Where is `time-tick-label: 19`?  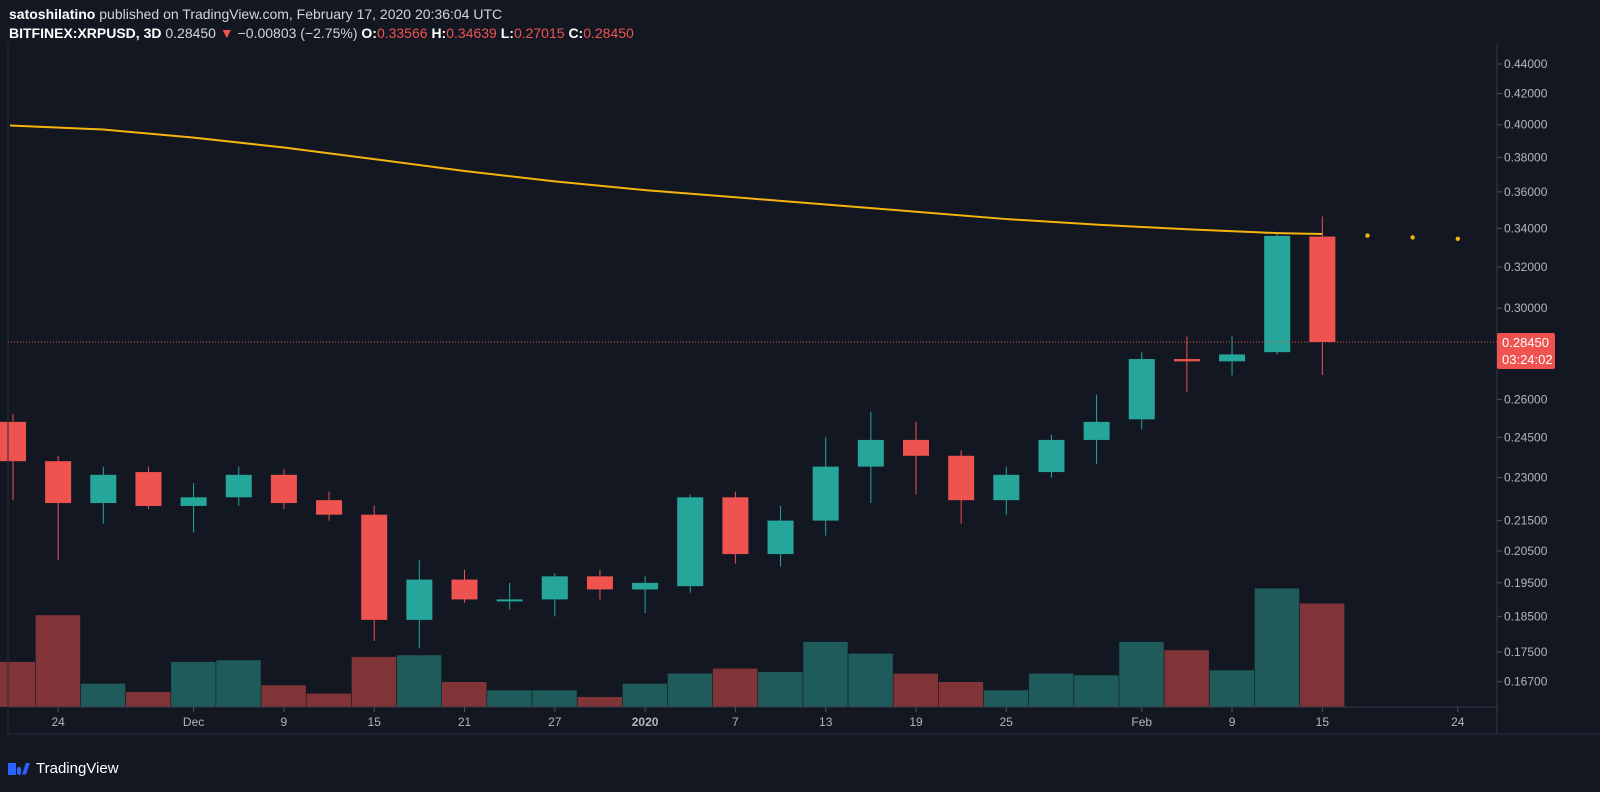
time-tick-label: 19 is located at coordinates (916, 722).